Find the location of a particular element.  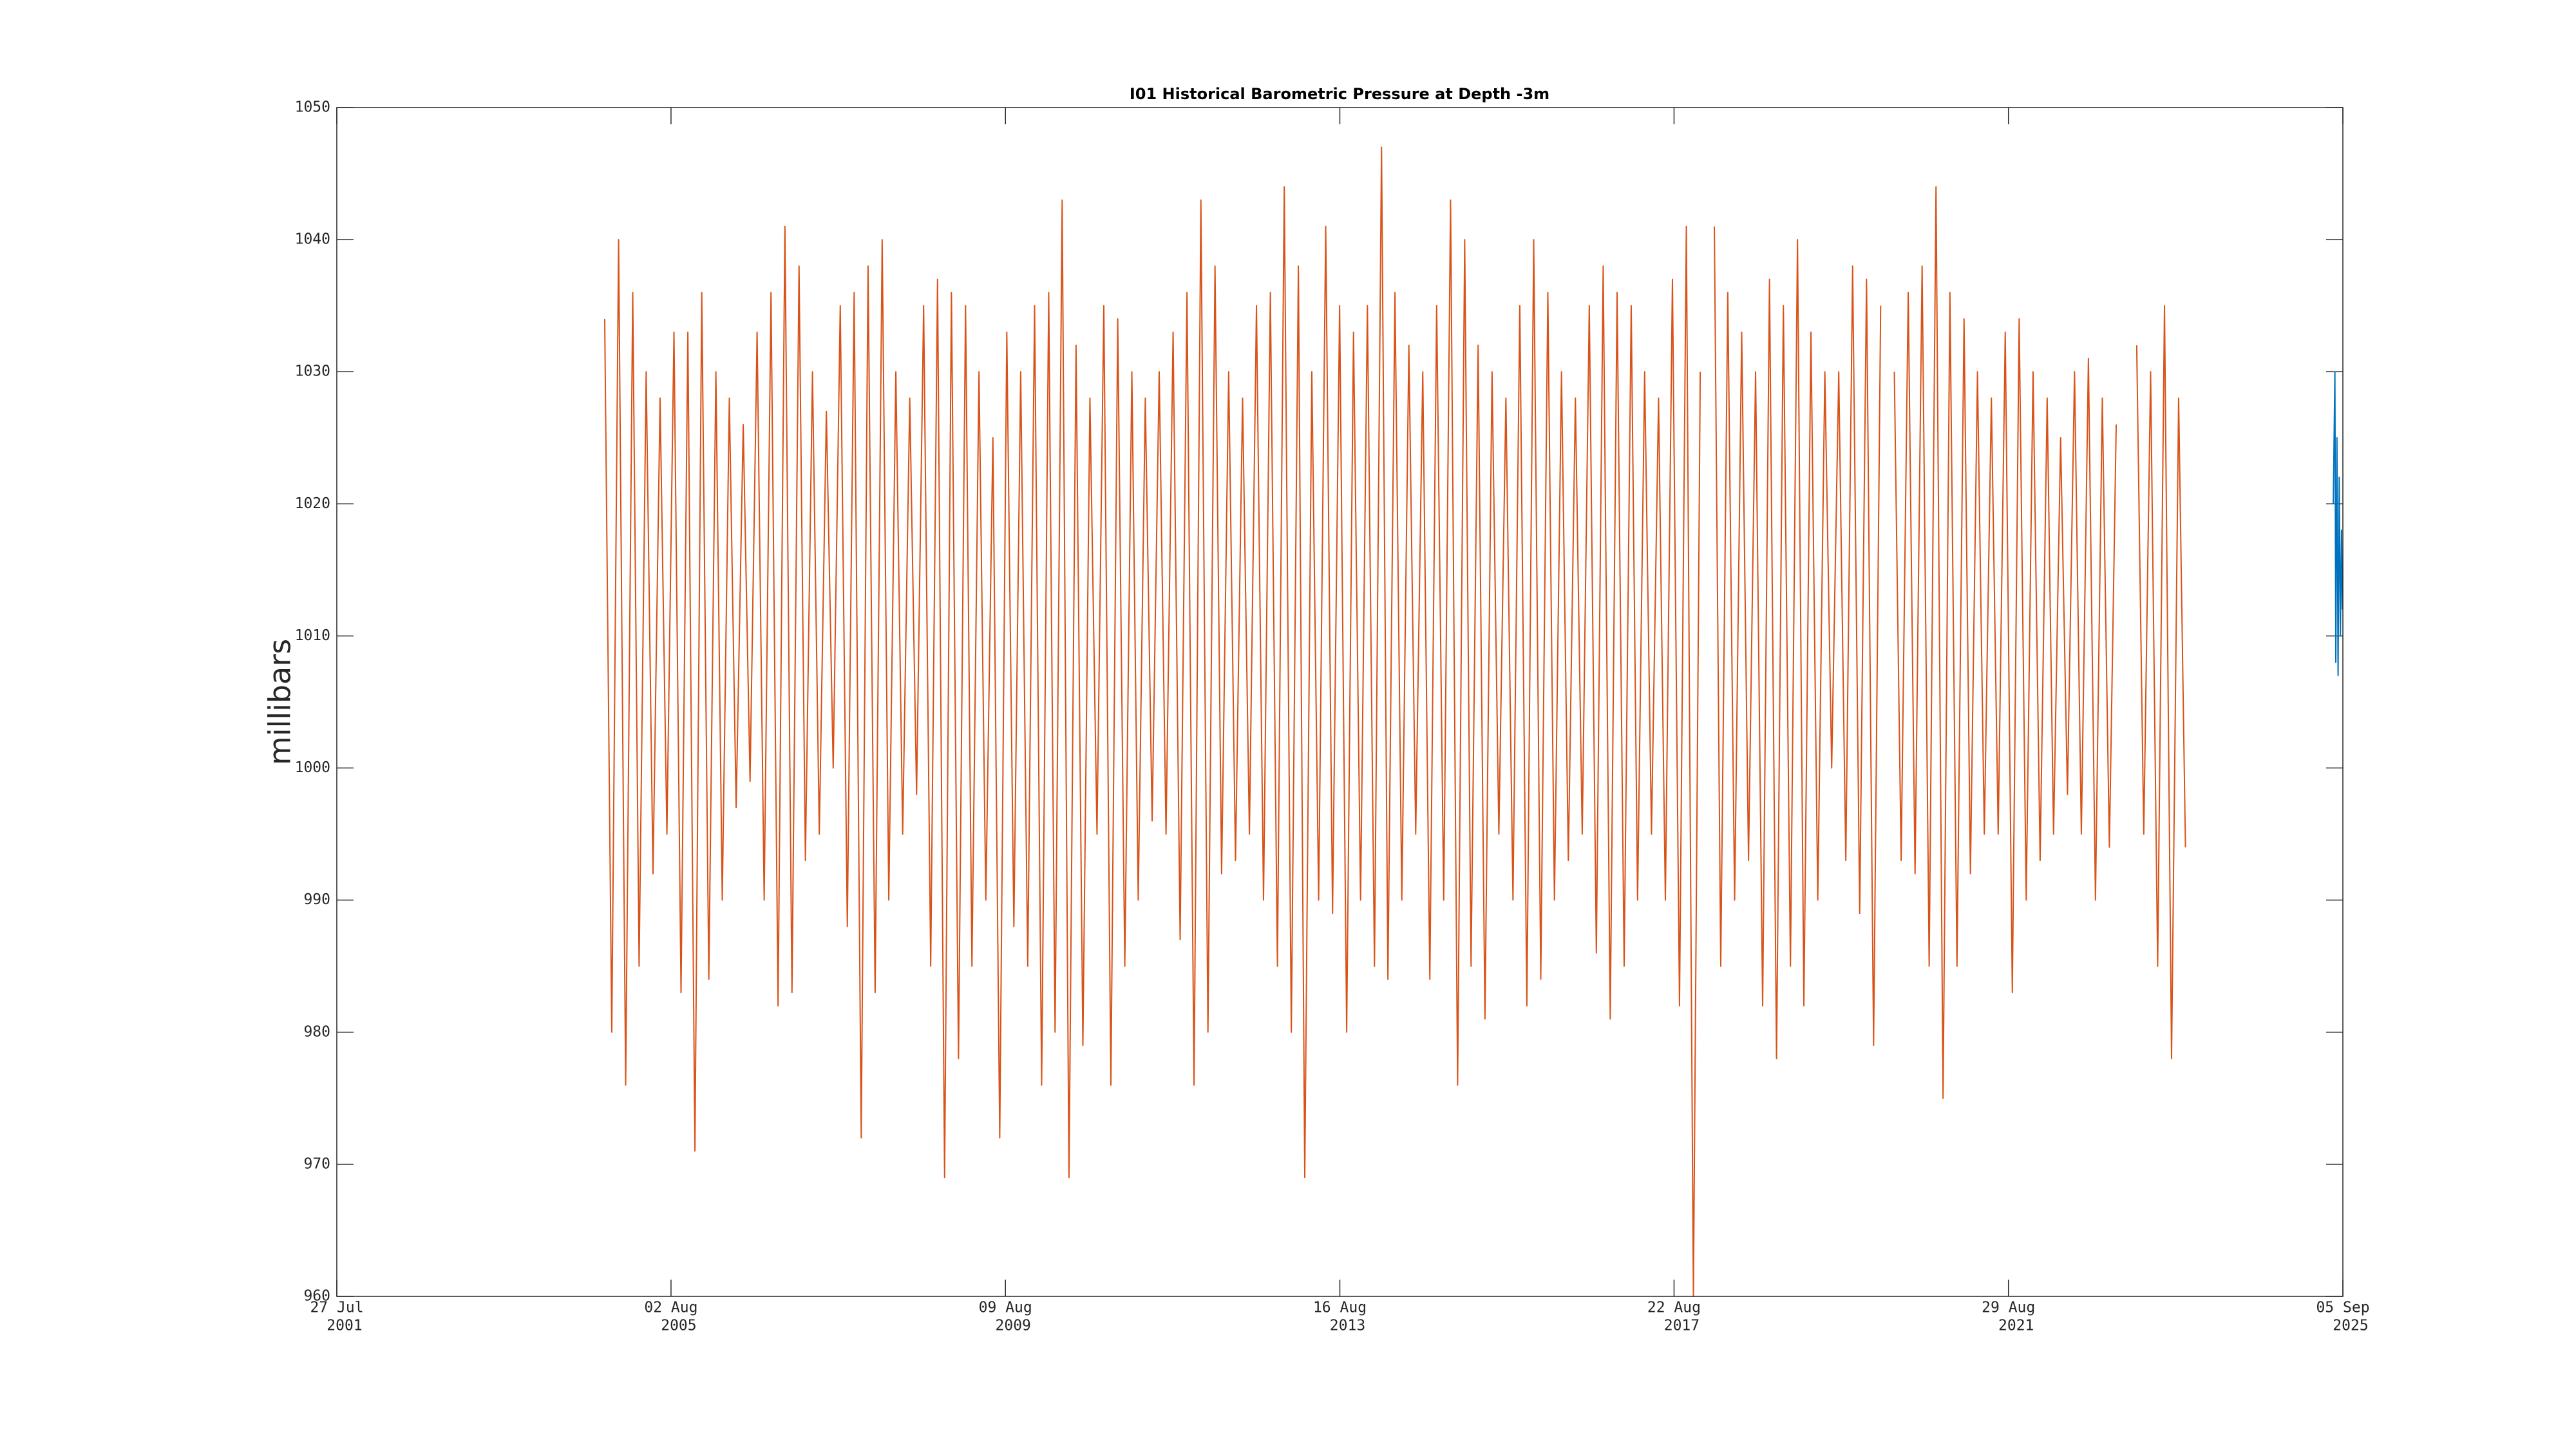

x-tick-label: 05 Sep is located at coordinates (2342, 1308).